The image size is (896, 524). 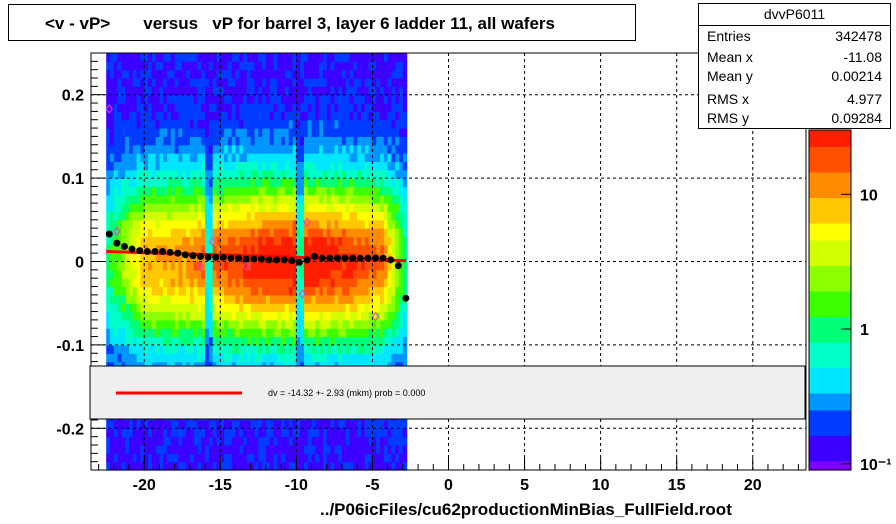 I want to click on profile-point, so click(x=261, y=259).